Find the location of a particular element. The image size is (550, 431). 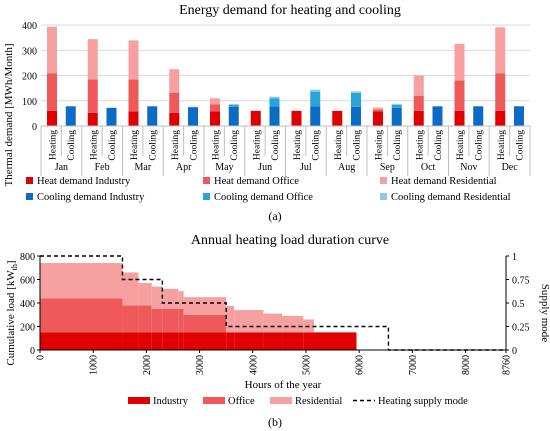

chart-a-month-label: Feb is located at coordinates (102, 167).